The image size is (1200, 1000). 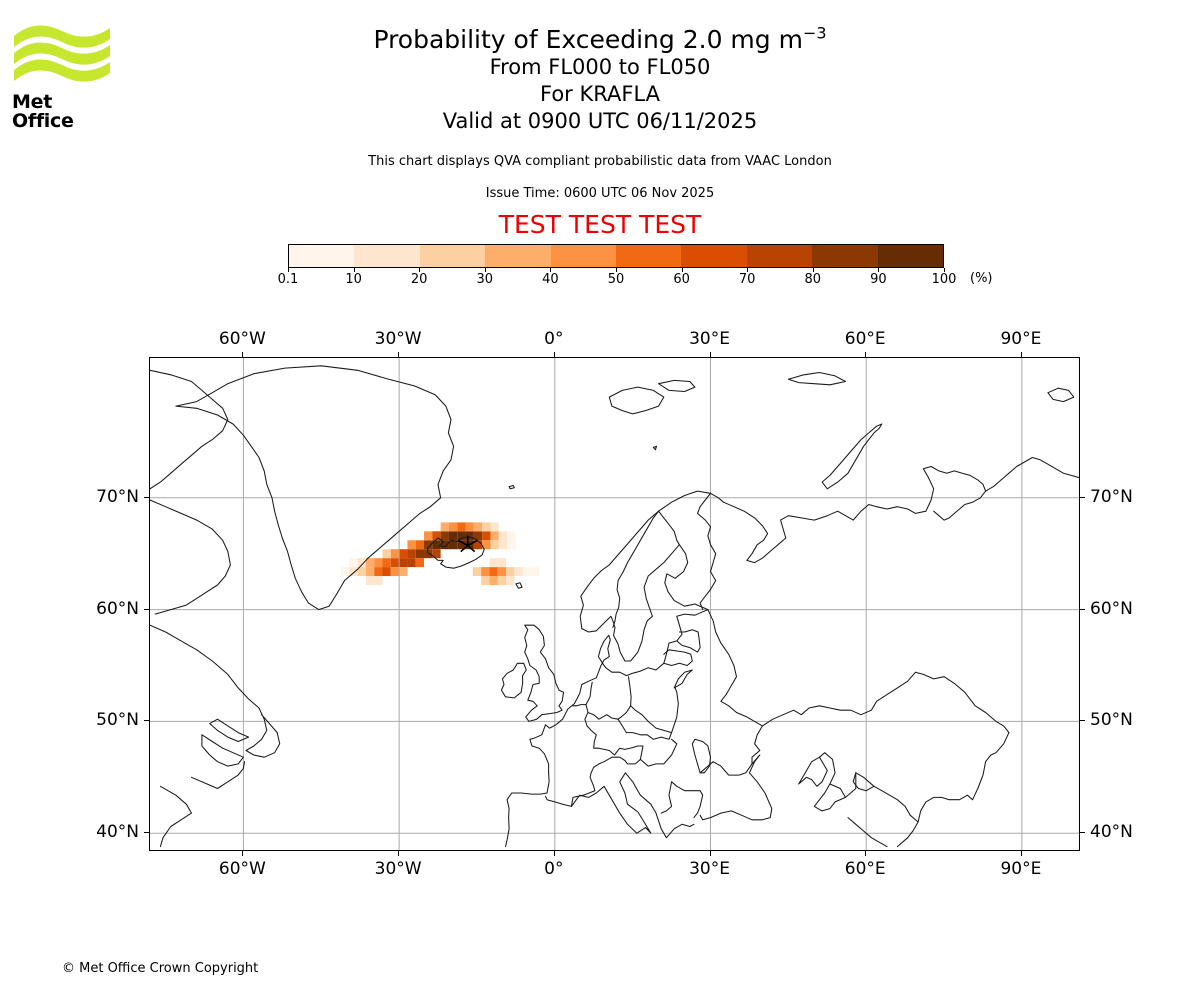 What do you see at coordinates (600, 194) in the screenshot?
I see `issue-time: Issue Time: 0600 UTC 06 Nov 2025` at bounding box center [600, 194].